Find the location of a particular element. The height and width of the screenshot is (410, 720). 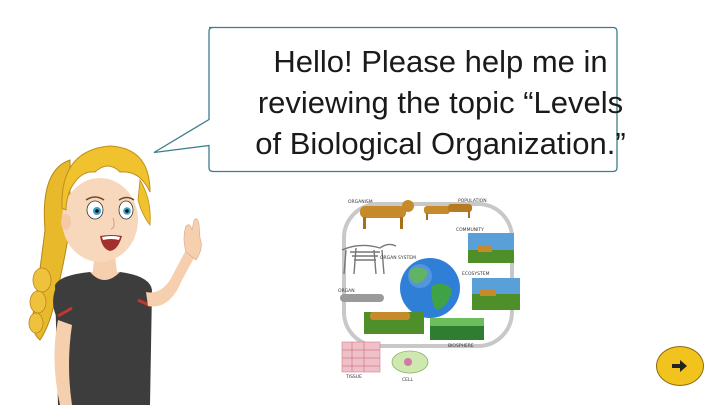

label-population: POPULATION is located at coordinates (472, 201).